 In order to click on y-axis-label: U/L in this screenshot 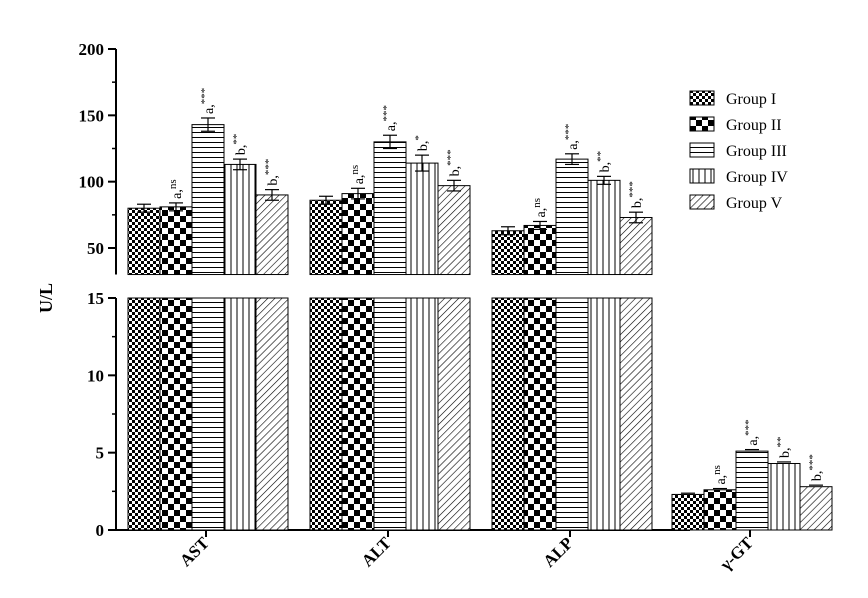, I will do `click(46, 298)`.